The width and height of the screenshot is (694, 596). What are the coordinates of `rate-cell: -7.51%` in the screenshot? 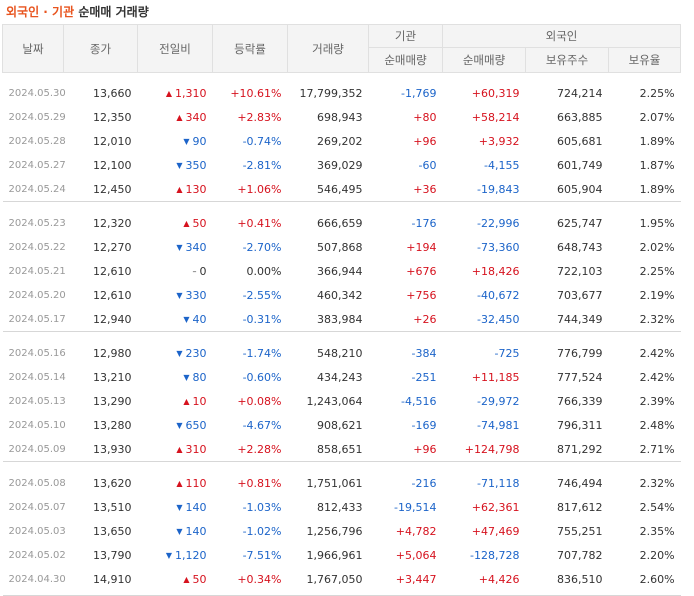 It's located at (262, 555).